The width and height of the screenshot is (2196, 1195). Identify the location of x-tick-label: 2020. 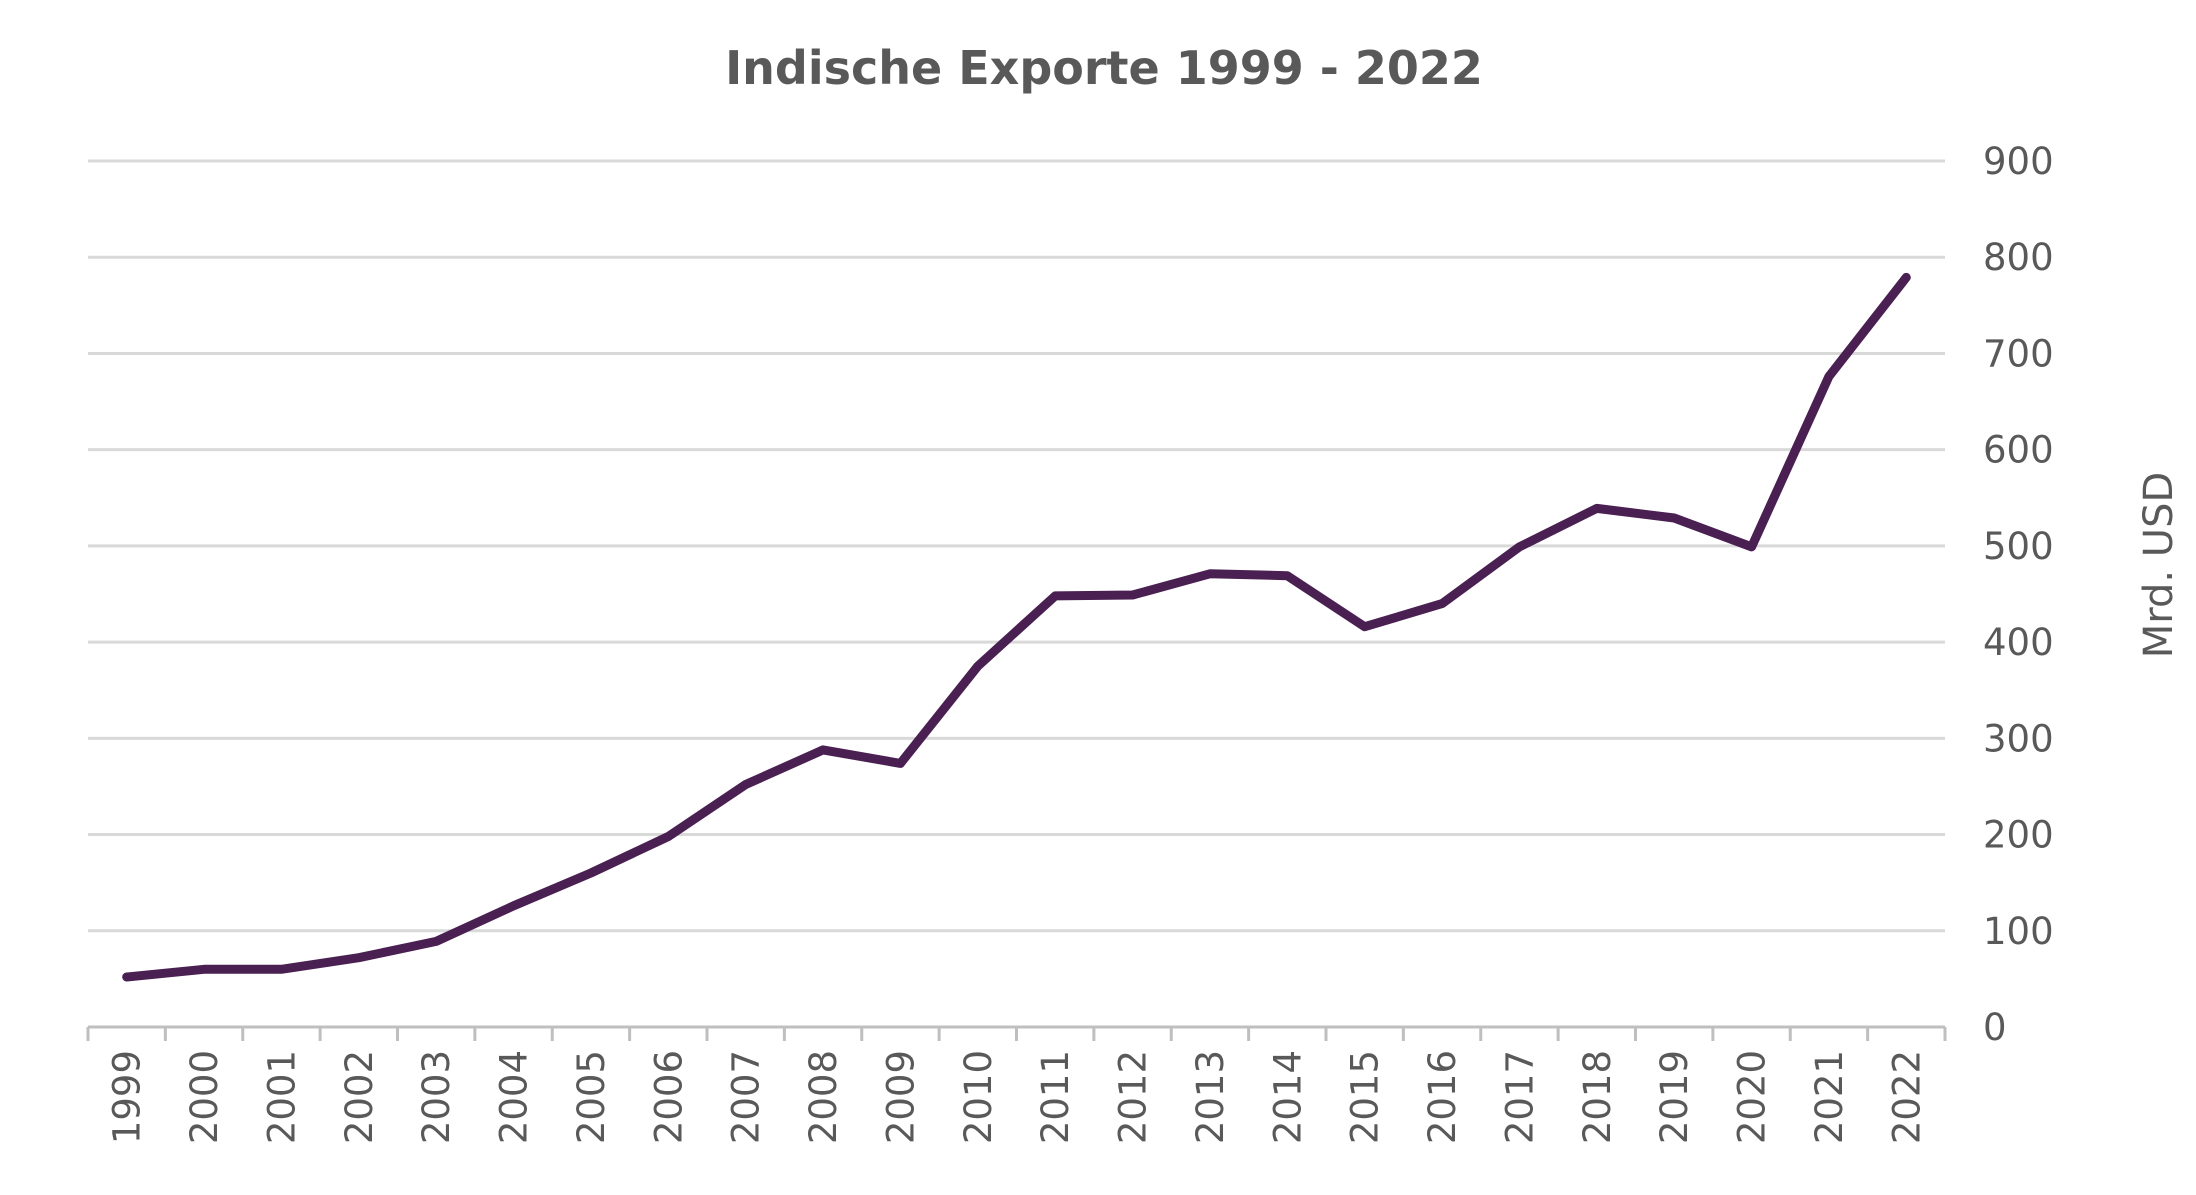
(1752, 1097).